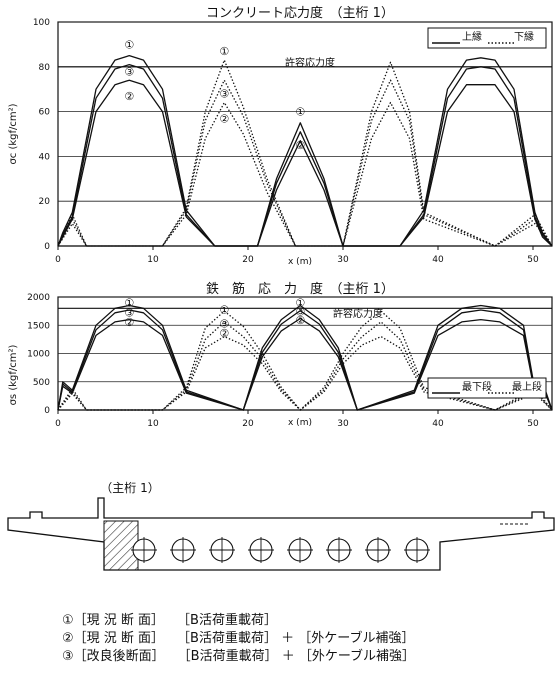 Image resolution: width=559 pixels, height=695 pixels. Describe the element at coordinates (41, 23) in the screenshot. I see `y-tick-label: 100` at that location.